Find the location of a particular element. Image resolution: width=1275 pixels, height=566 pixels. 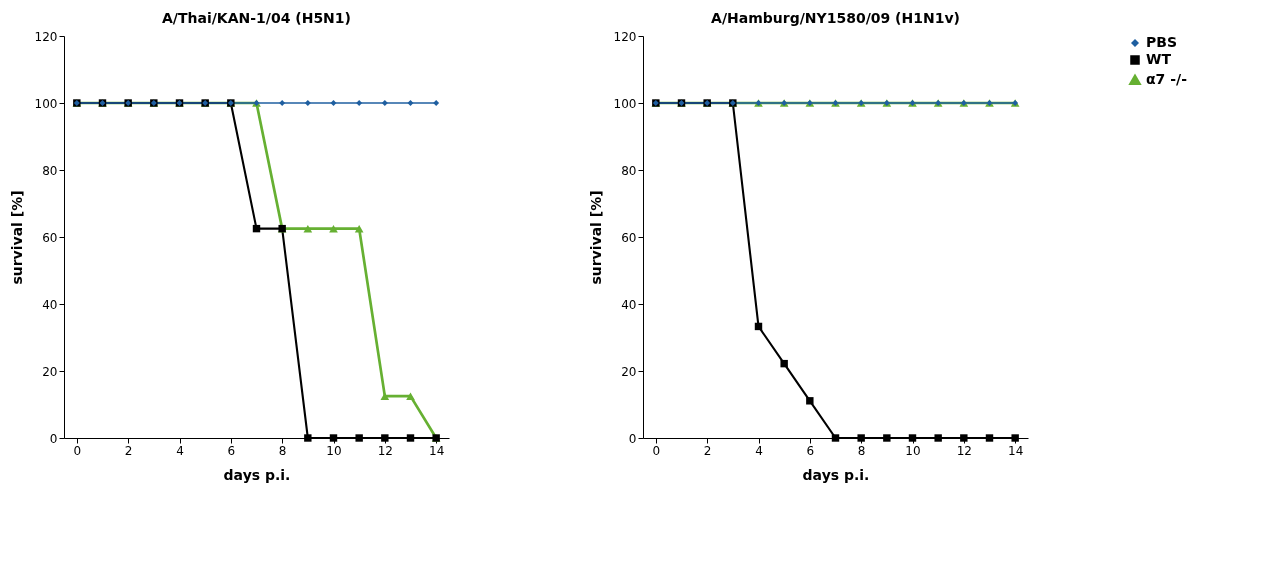

legend-label: PBS is located at coordinates (1162, 42).